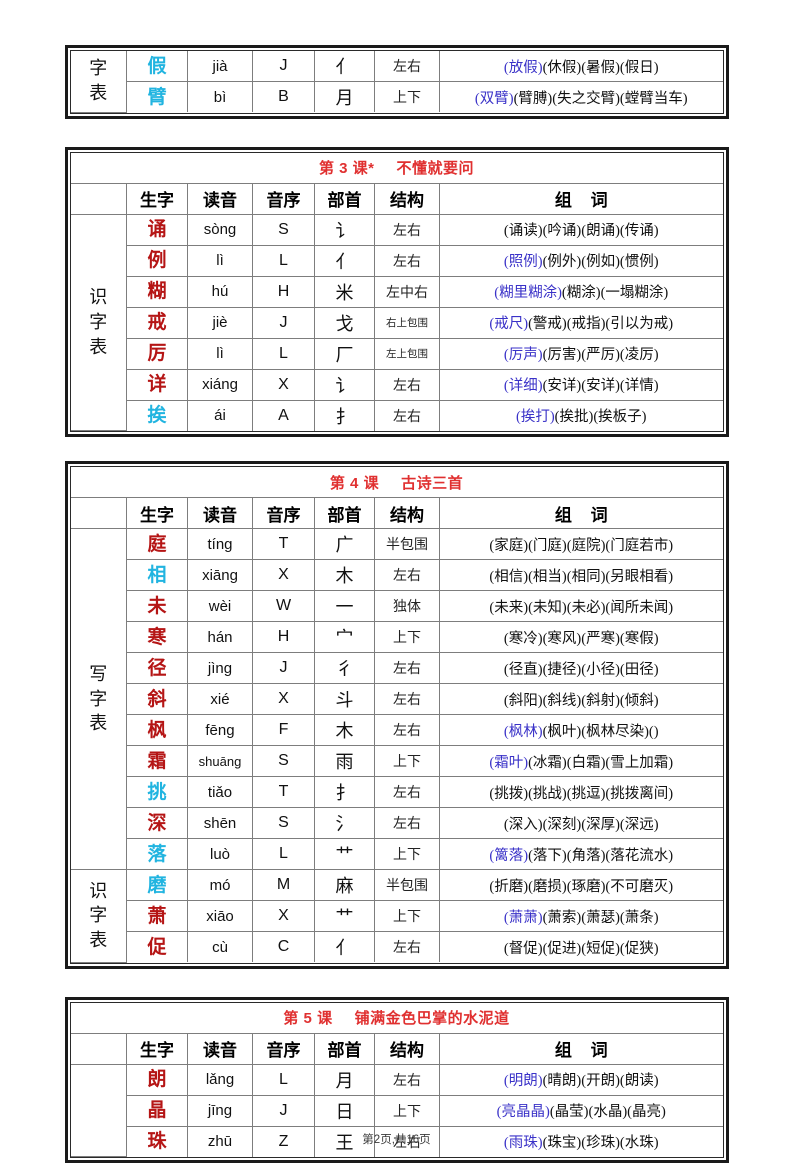  I want to click on cell-radical: 月, so click(344, 96).